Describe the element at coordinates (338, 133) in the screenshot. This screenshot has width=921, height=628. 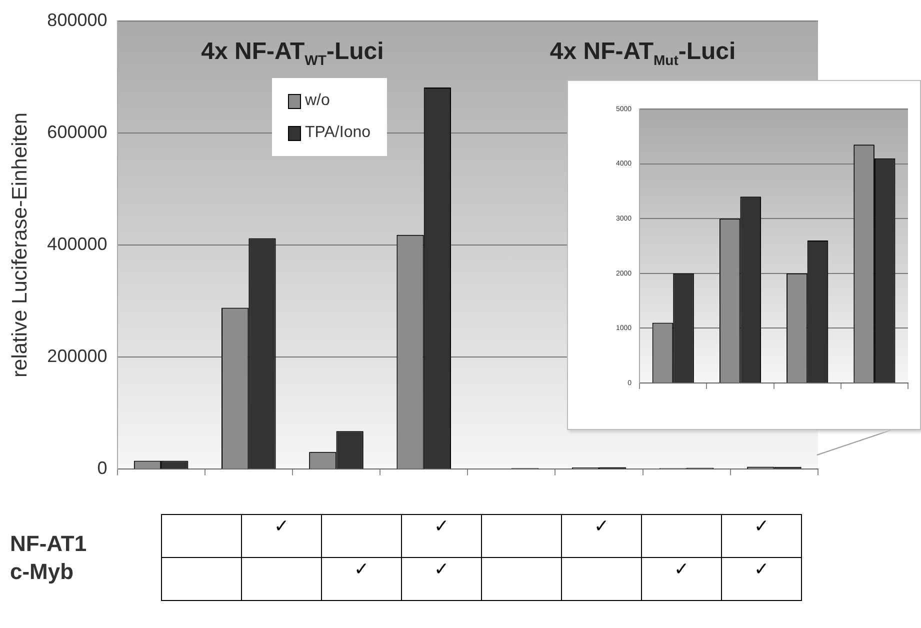
I see `legend-label: TPA/Iono` at that location.